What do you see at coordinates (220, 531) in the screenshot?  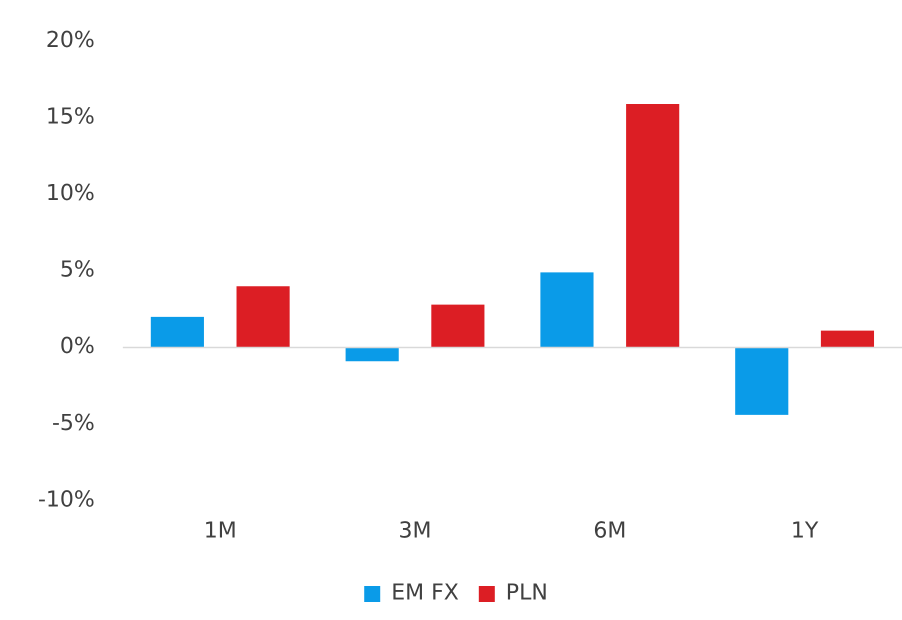 I see `x-tick-label: 1M` at bounding box center [220, 531].